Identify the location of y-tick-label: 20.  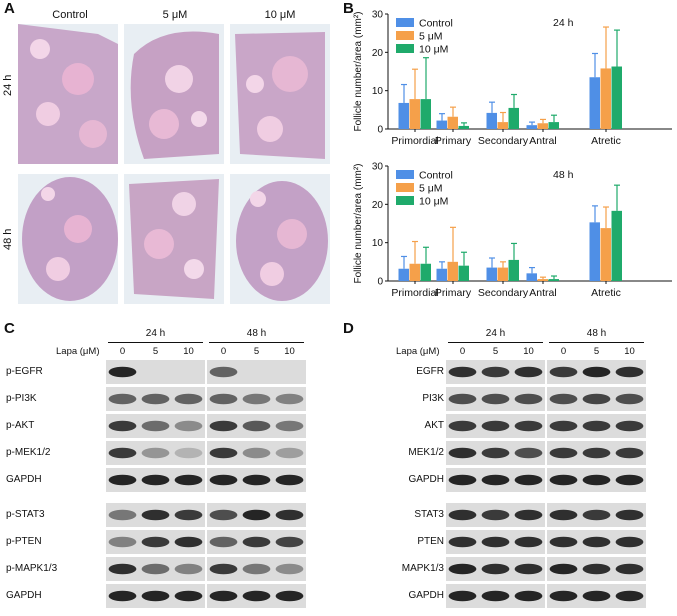
(378, 53).